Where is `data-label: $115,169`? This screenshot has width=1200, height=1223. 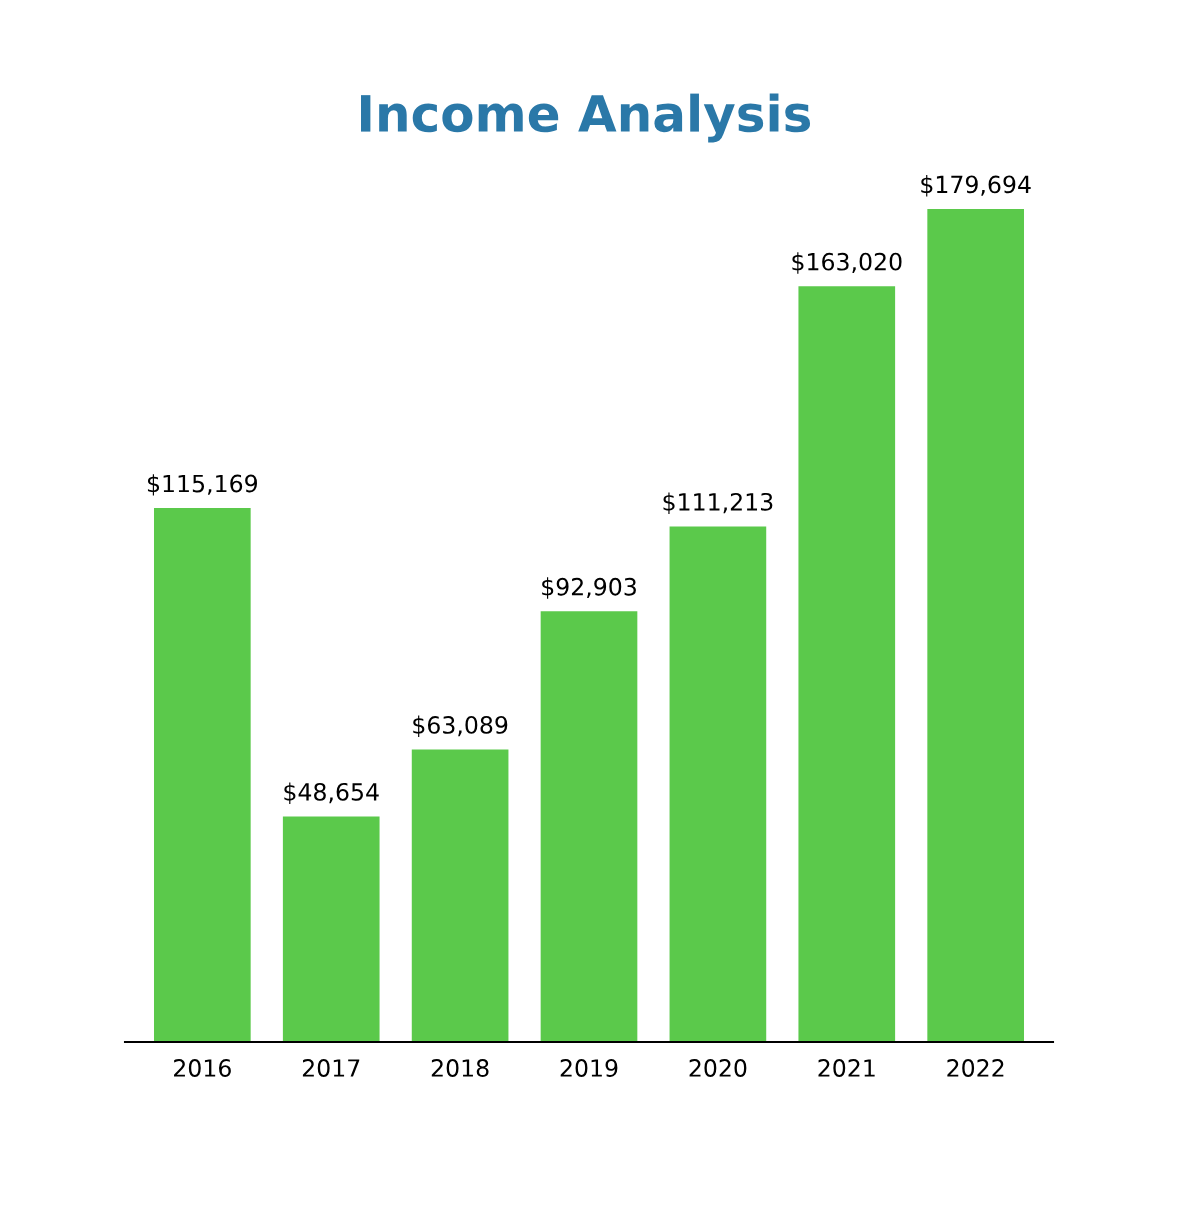 data-label: $115,169 is located at coordinates (202, 485).